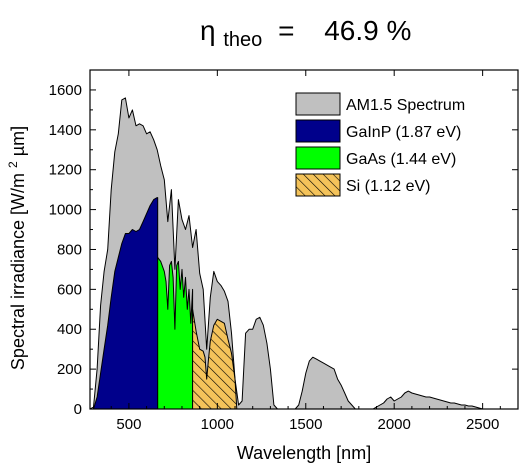 This screenshot has height=468, width=532. I want to click on y-tick-label: 400, so click(69, 329).